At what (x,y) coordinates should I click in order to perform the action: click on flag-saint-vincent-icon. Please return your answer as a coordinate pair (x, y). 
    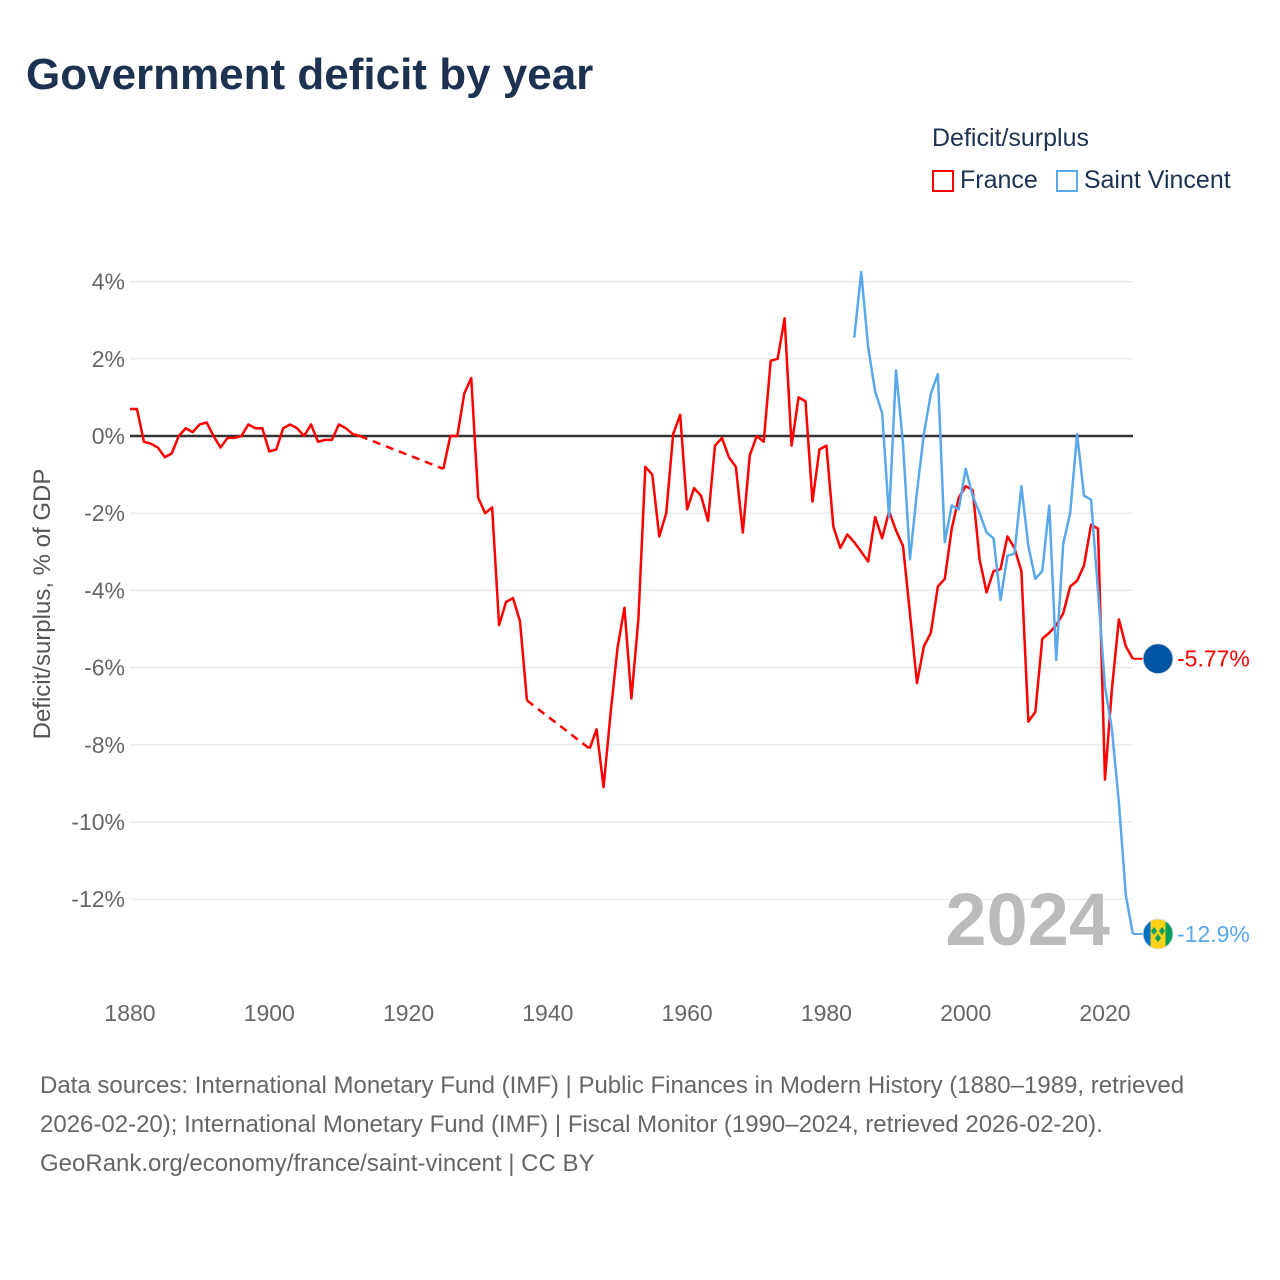
    Looking at the image, I should click on (1158, 934).